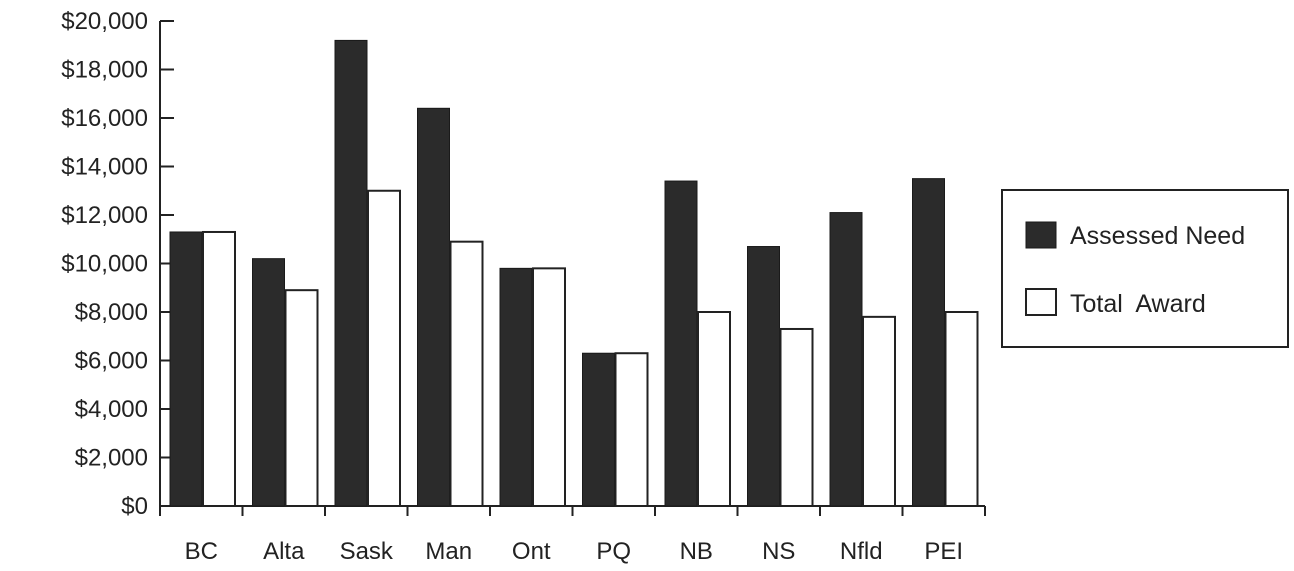 The image size is (1294, 571). I want to click on x-tick-label: Man, so click(448, 551).